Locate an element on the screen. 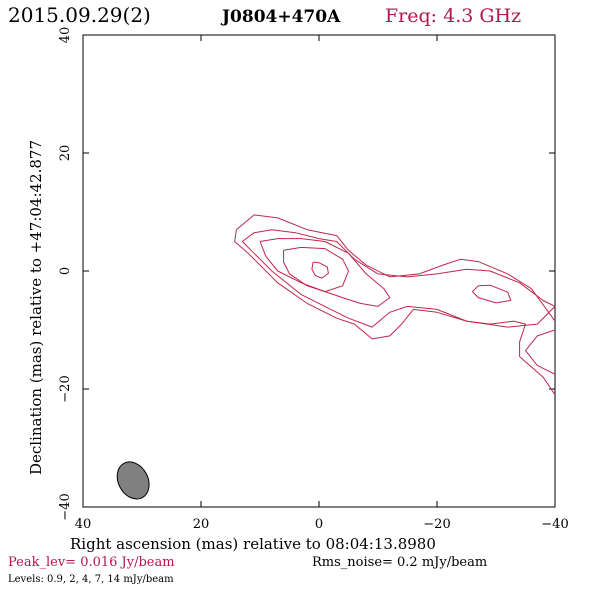 This screenshot has width=590, height=590. peak-level: Peak_lev= 0.016 Jy/beam is located at coordinates (91, 562).